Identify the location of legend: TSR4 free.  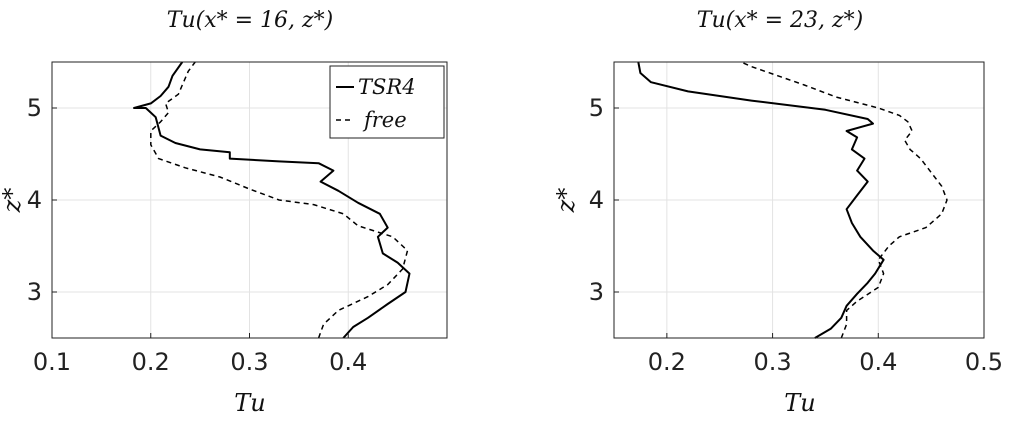
(387, 102).